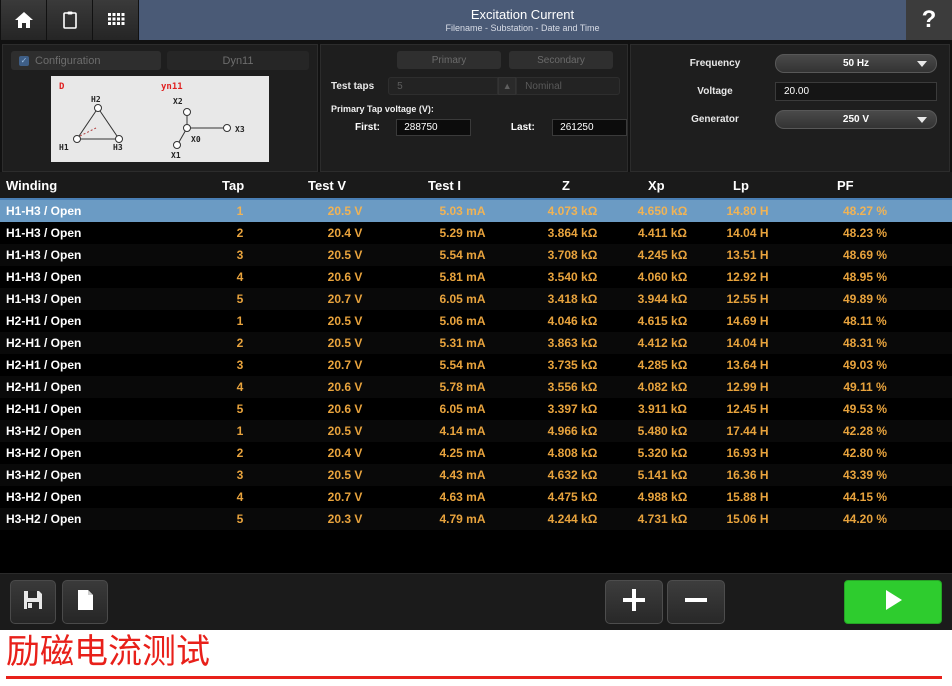 The image size is (952, 686). What do you see at coordinates (96, 99) in the screenshot?
I see `svg-text: H2` at bounding box center [96, 99].